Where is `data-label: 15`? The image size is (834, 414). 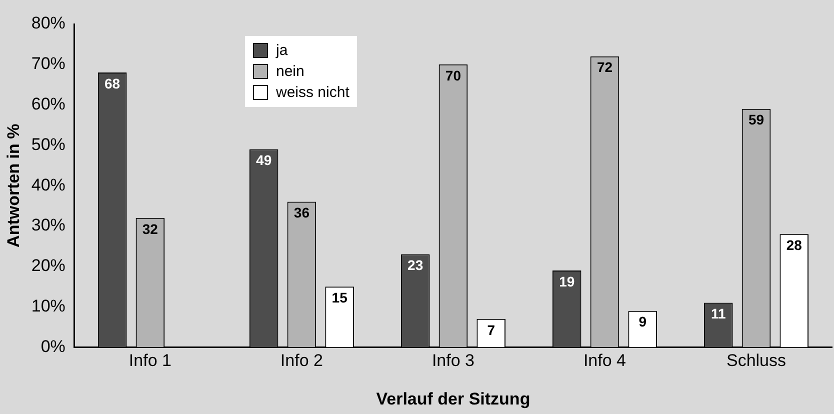 data-label: 15 is located at coordinates (340, 297).